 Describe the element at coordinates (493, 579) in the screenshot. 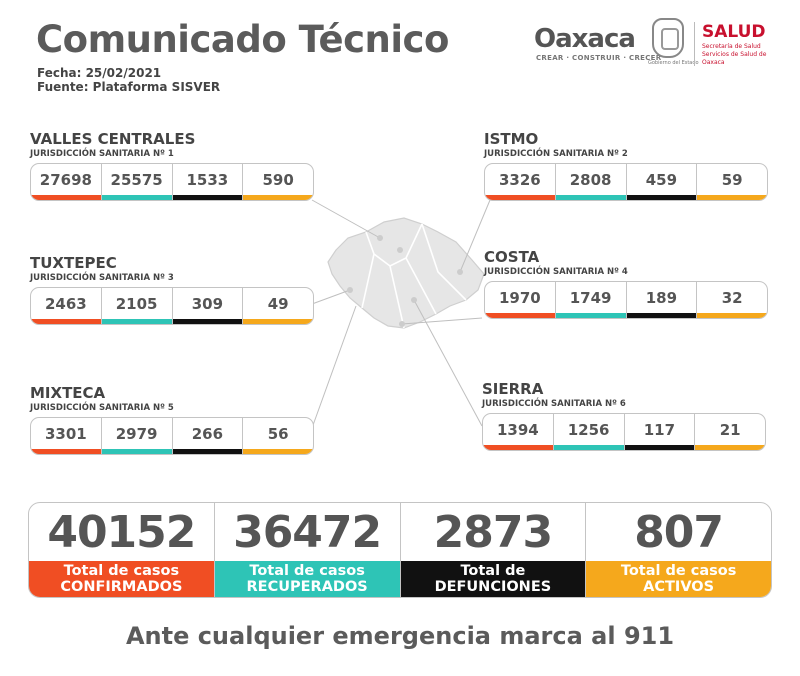

I see `total-label: Total de DEFUNCIONES` at that location.